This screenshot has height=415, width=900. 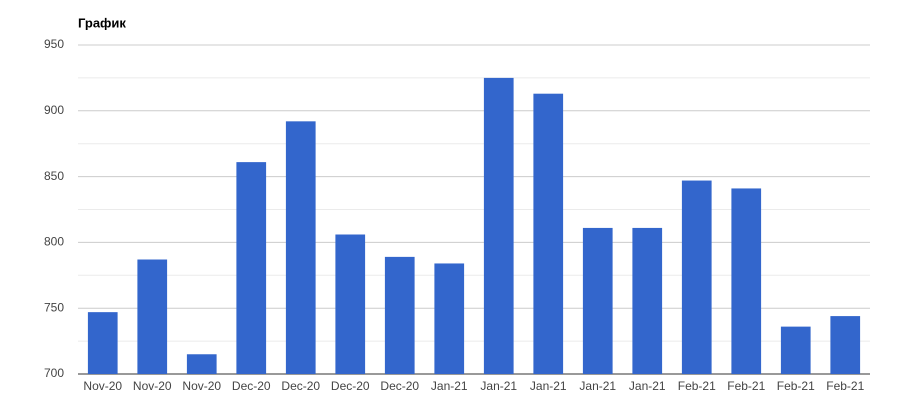 What do you see at coordinates (54, 307) in the screenshot?
I see `y-tick-label: 750` at bounding box center [54, 307].